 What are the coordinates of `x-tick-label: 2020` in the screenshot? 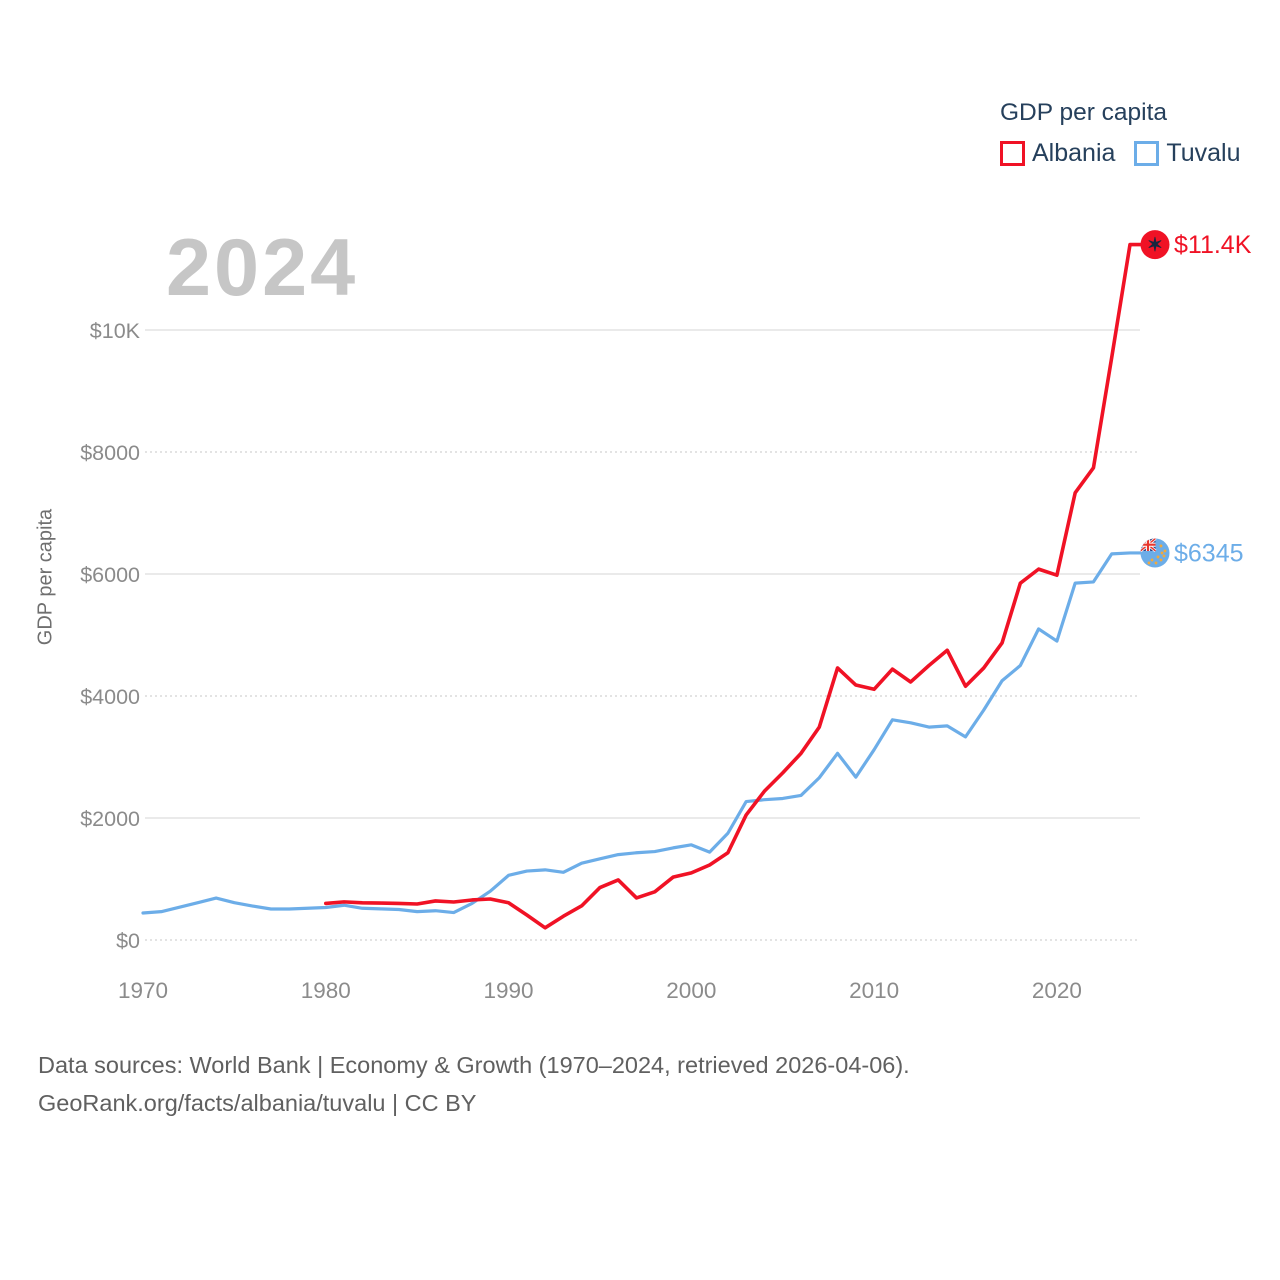 It's located at (1057, 990).